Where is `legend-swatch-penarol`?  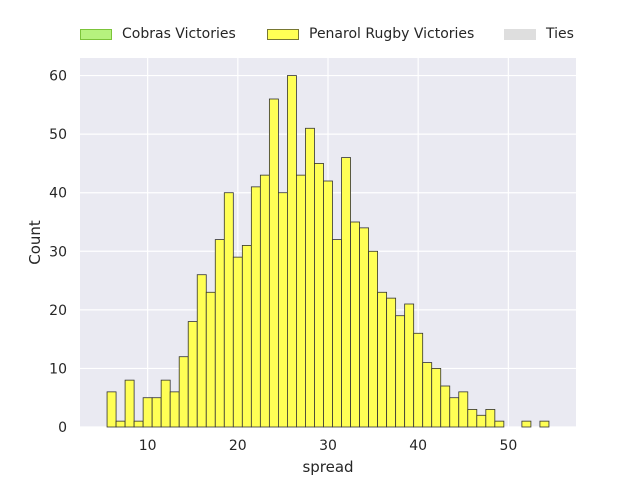
legend-swatch-penarol is located at coordinates (283, 34).